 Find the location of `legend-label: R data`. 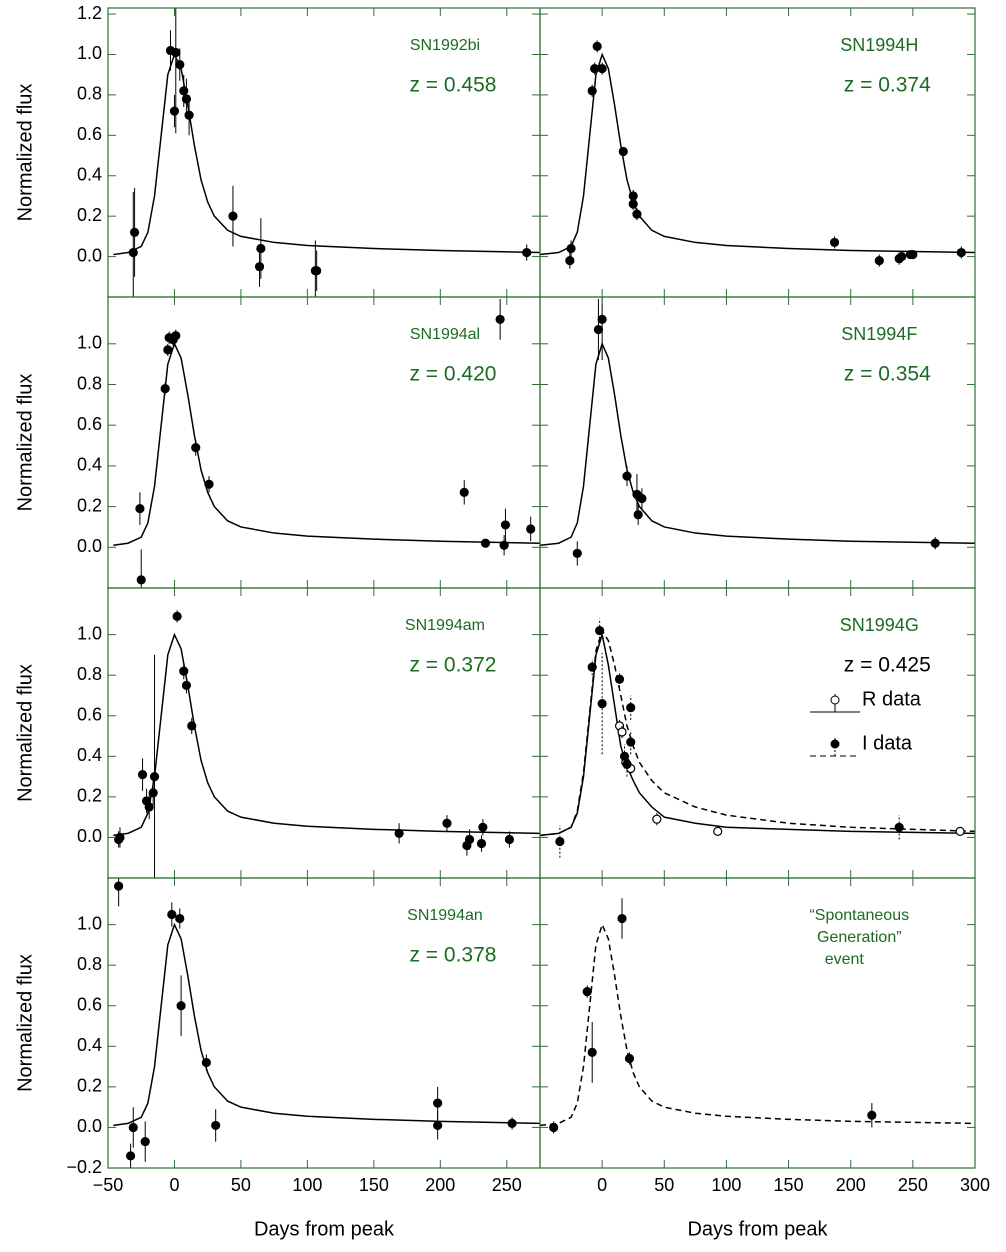

legend-label: R data is located at coordinates (892, 699).